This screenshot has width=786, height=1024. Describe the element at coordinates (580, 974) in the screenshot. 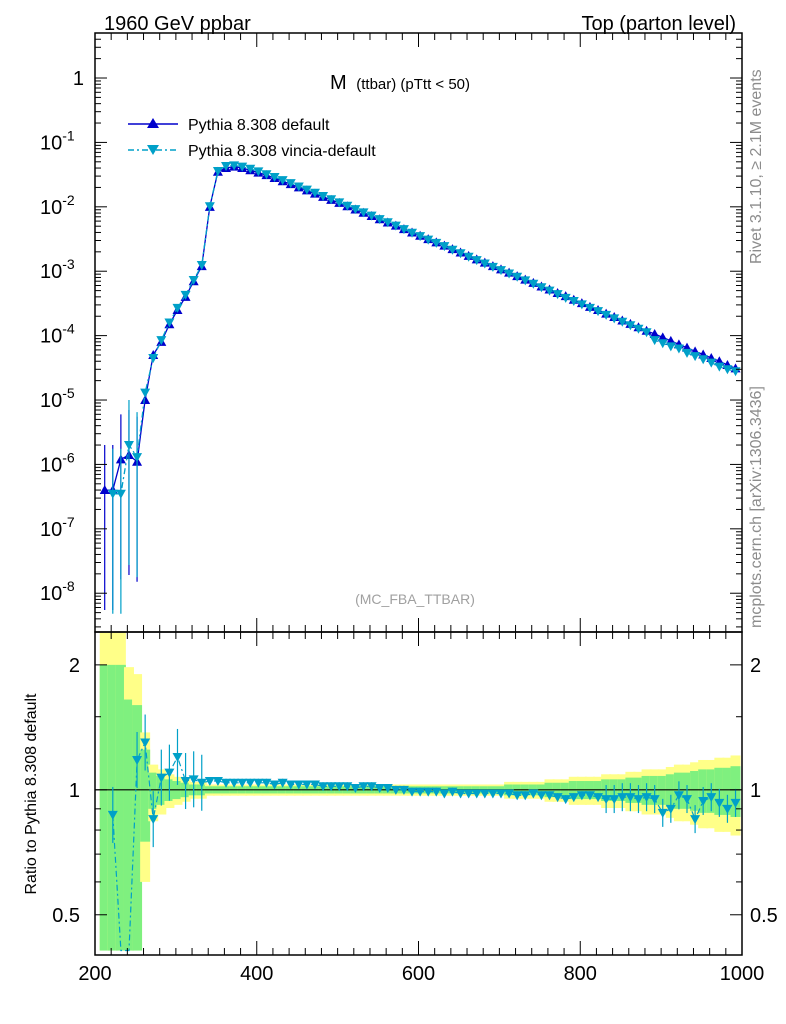

I see `xtick-label: 800` at that location.